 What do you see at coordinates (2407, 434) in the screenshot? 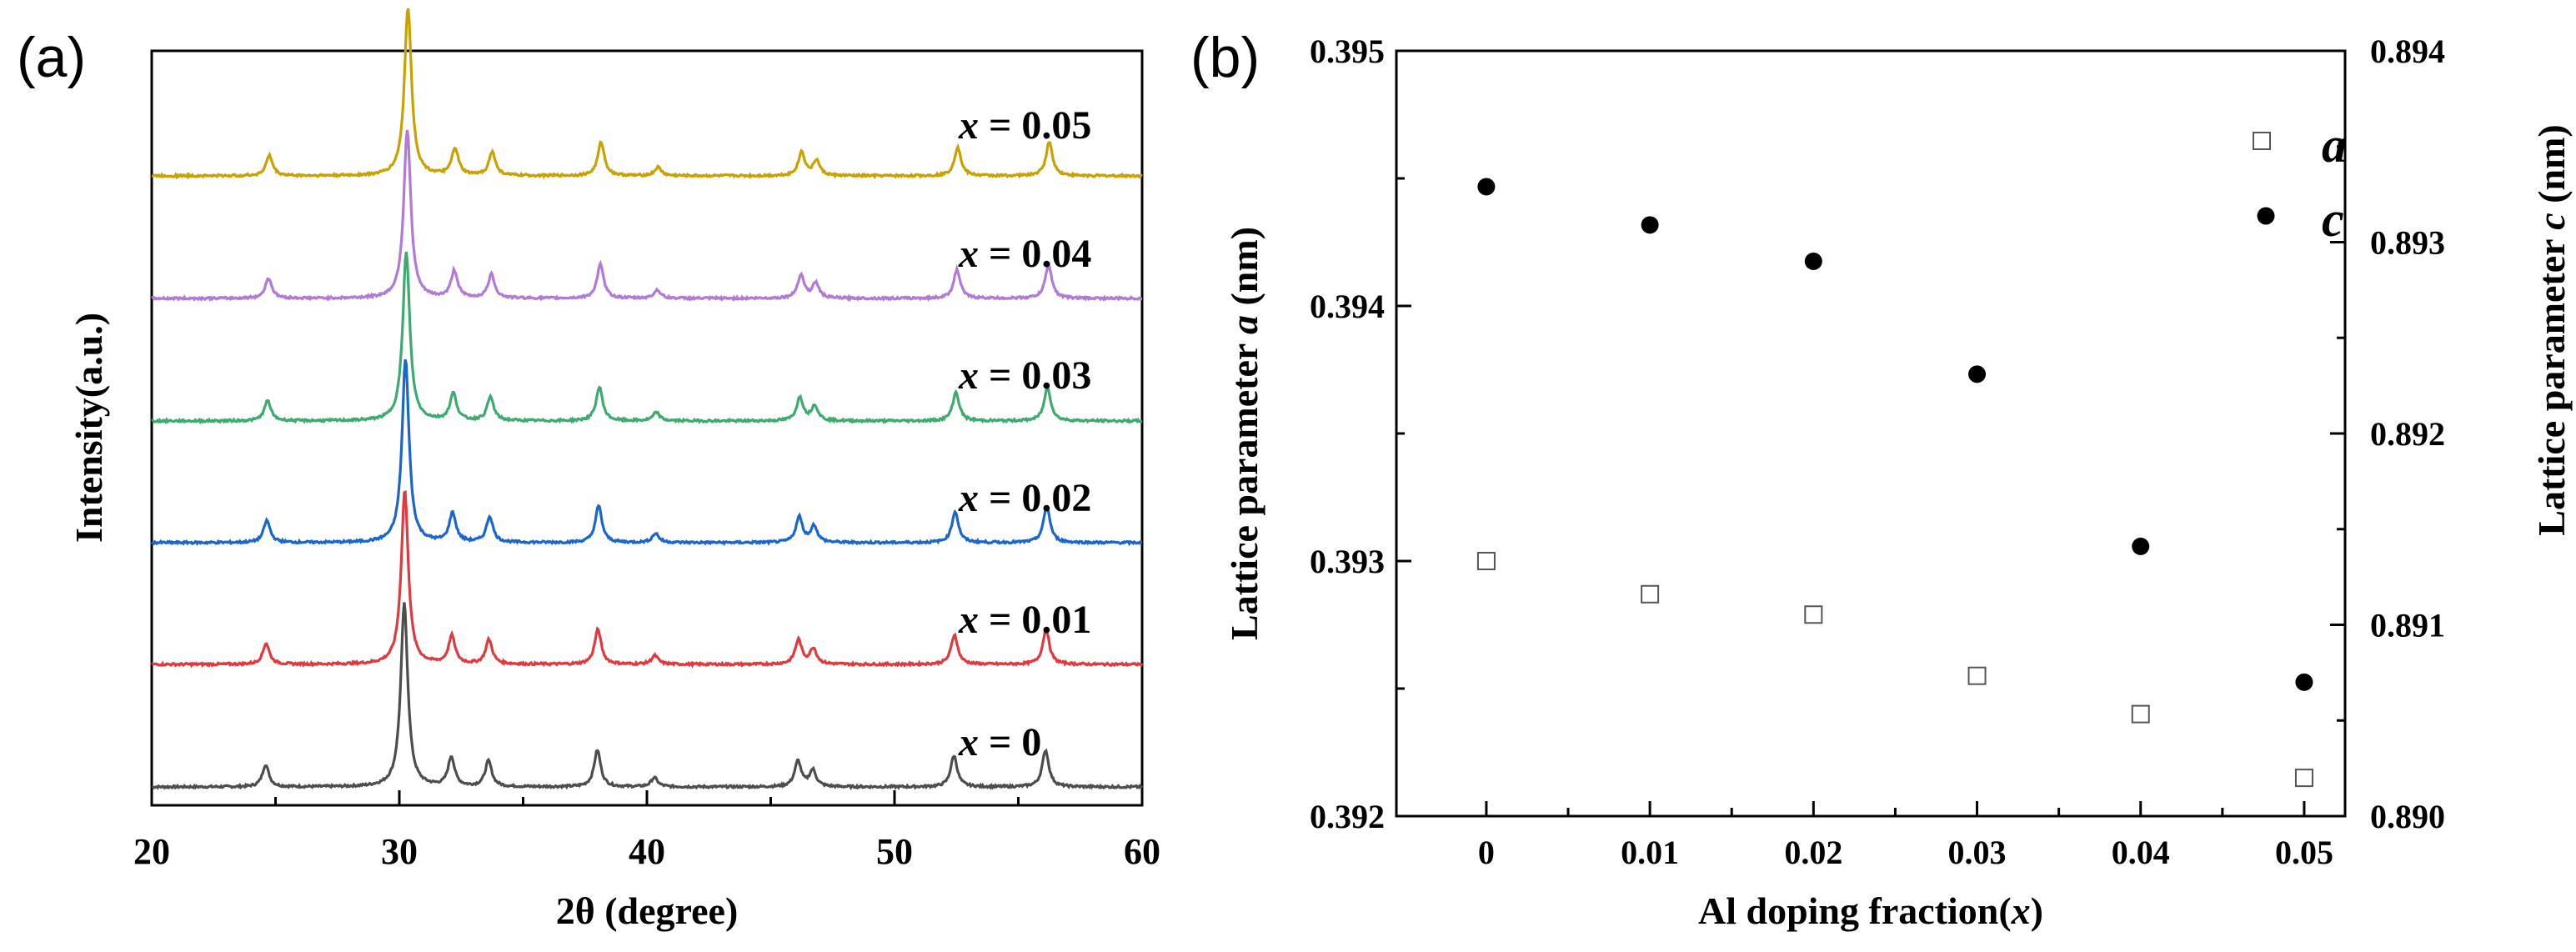
I see `y-right-tick-label: 0.892` at bounding box center [2407, 434].